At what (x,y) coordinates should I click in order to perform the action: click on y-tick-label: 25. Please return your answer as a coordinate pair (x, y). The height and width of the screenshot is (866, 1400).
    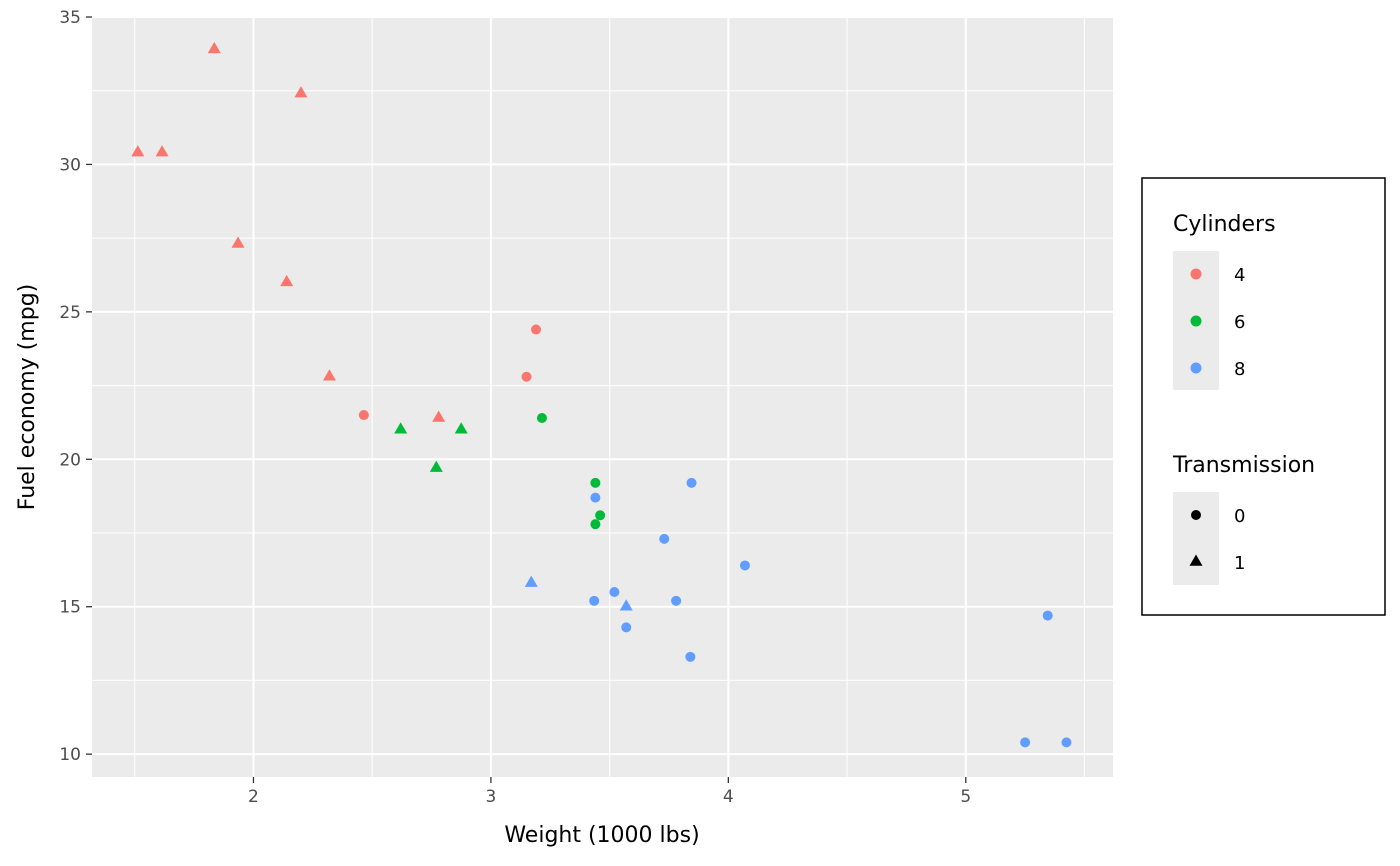
    Looking at the image, I should click on (70, 313).